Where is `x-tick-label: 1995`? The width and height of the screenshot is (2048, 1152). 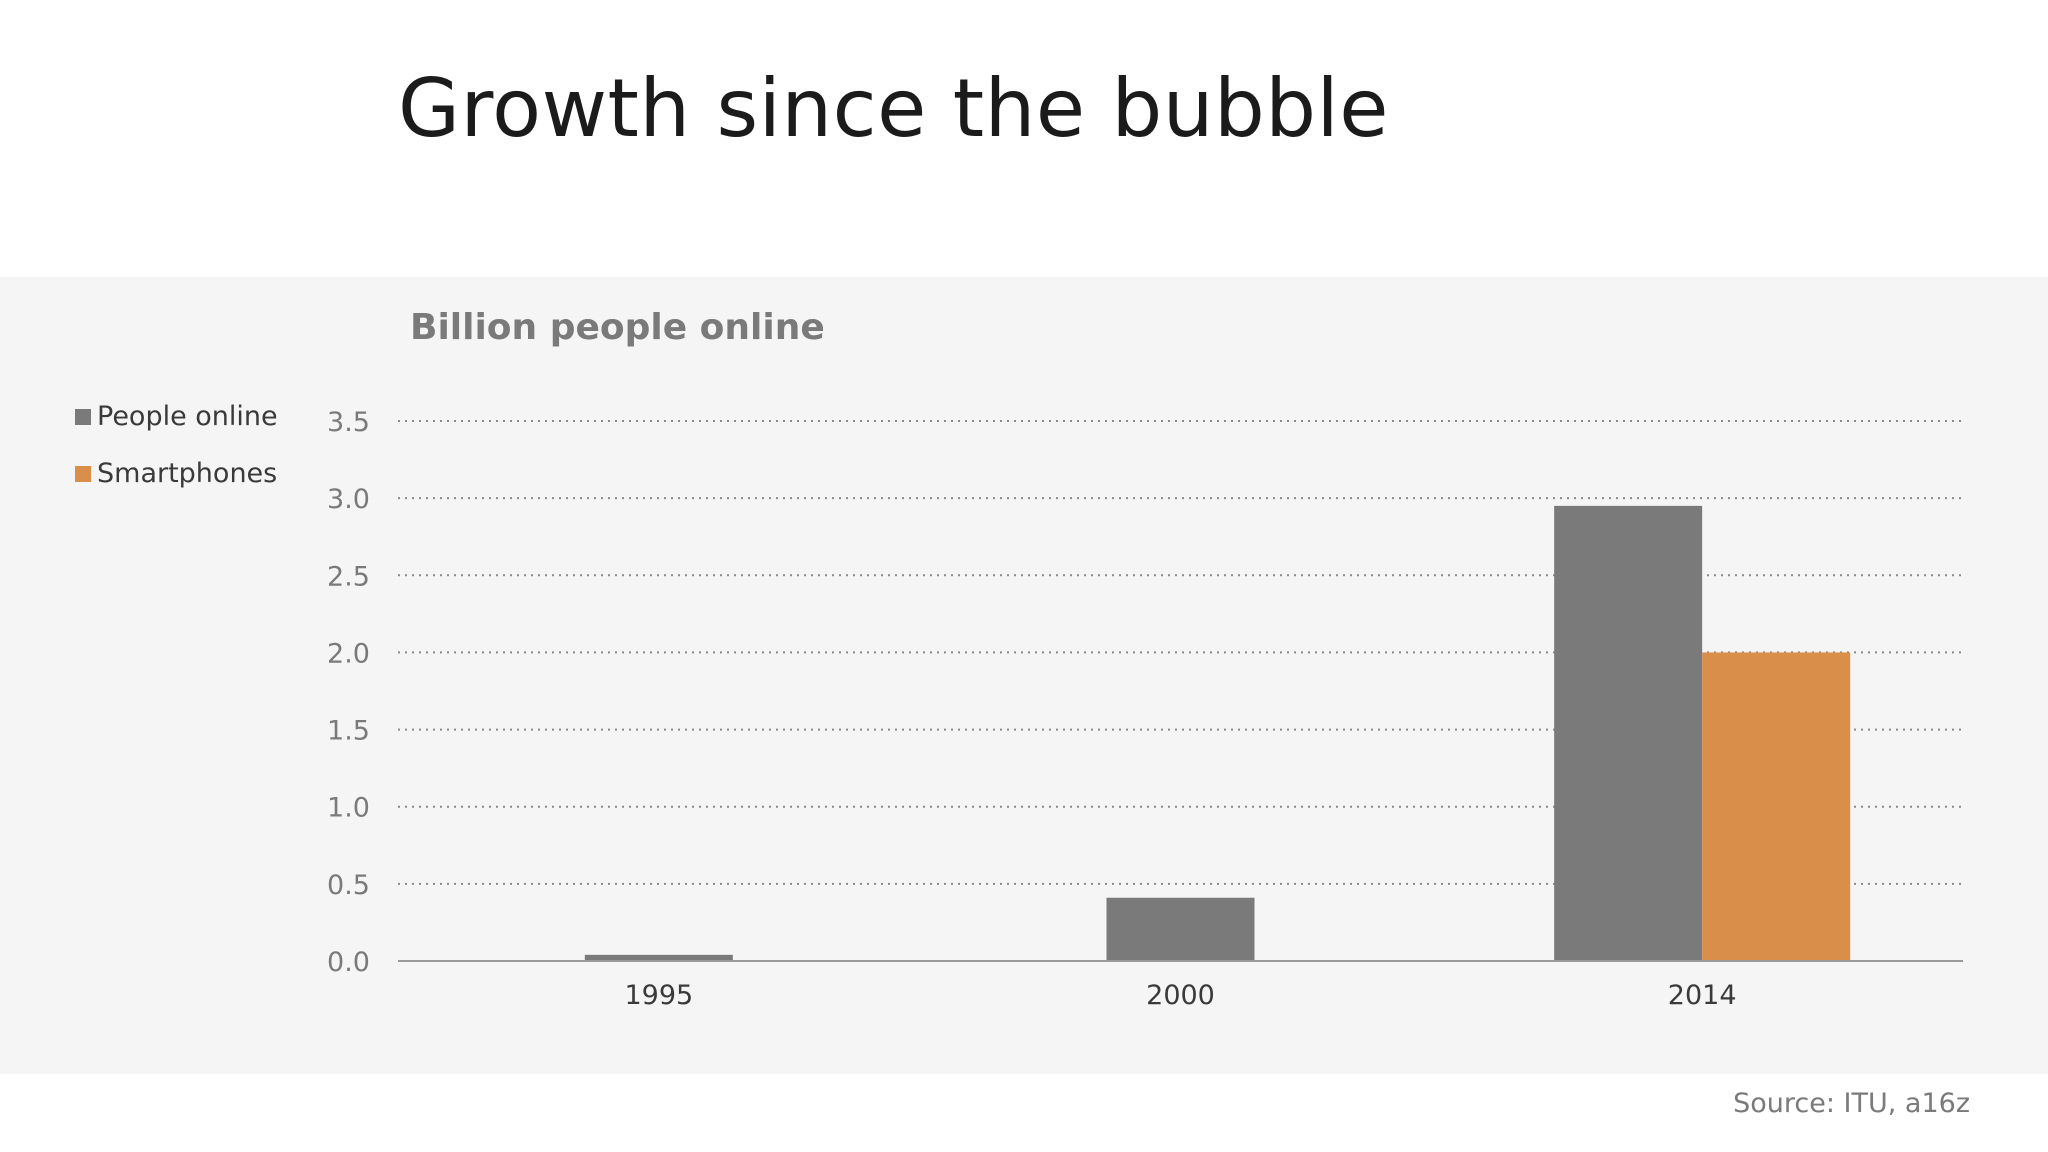 x-tick-label: 1995 is located at coordinates (658, 995).